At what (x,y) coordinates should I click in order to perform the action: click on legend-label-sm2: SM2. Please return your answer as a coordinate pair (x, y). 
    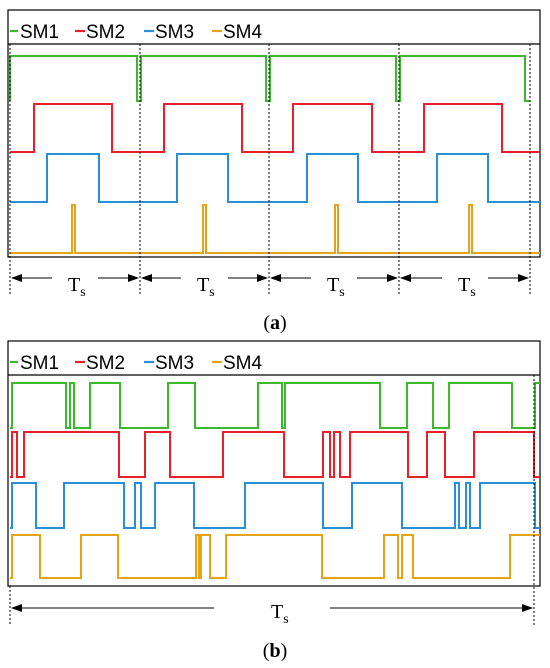
    Looking at the image, I should click on (105, 32).